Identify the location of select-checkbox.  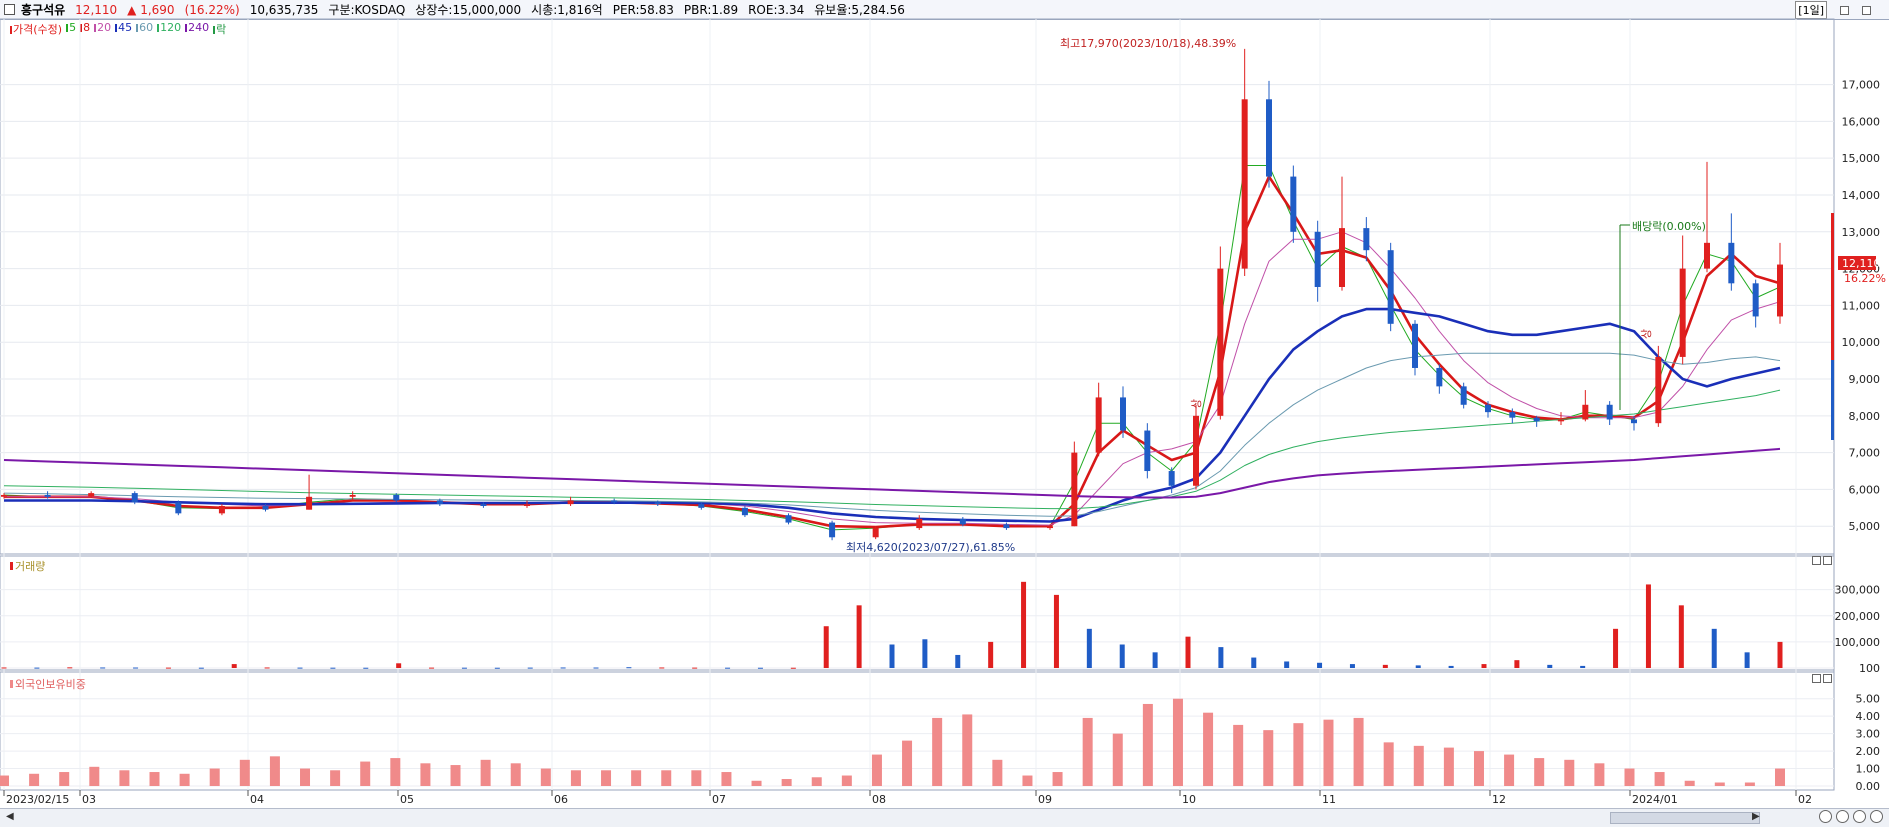
(9, 9).